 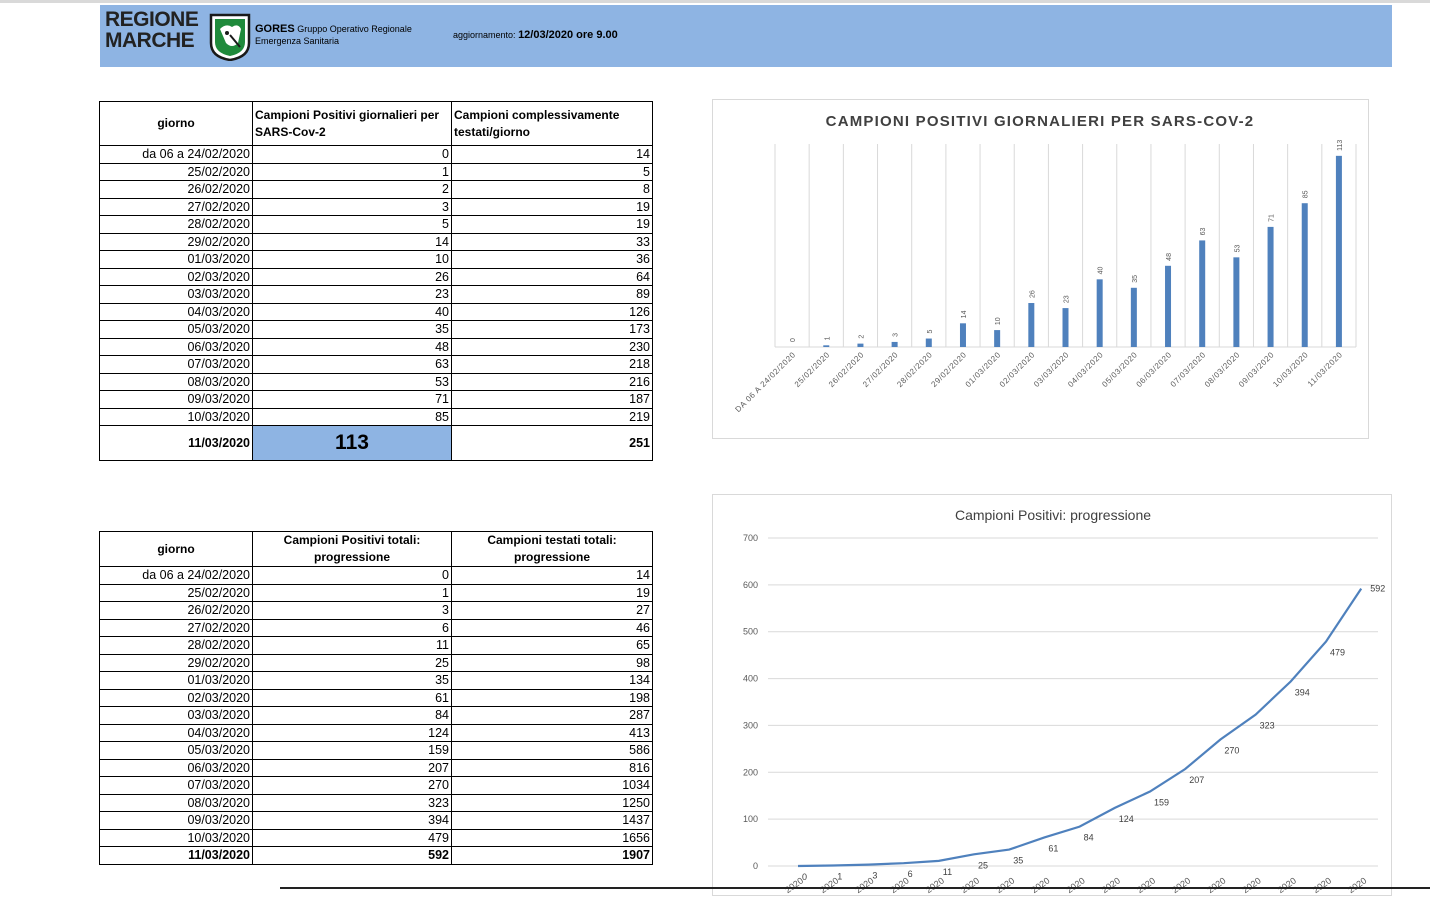 I want to click on row-positivi: 323, so click(x=352, y=802).